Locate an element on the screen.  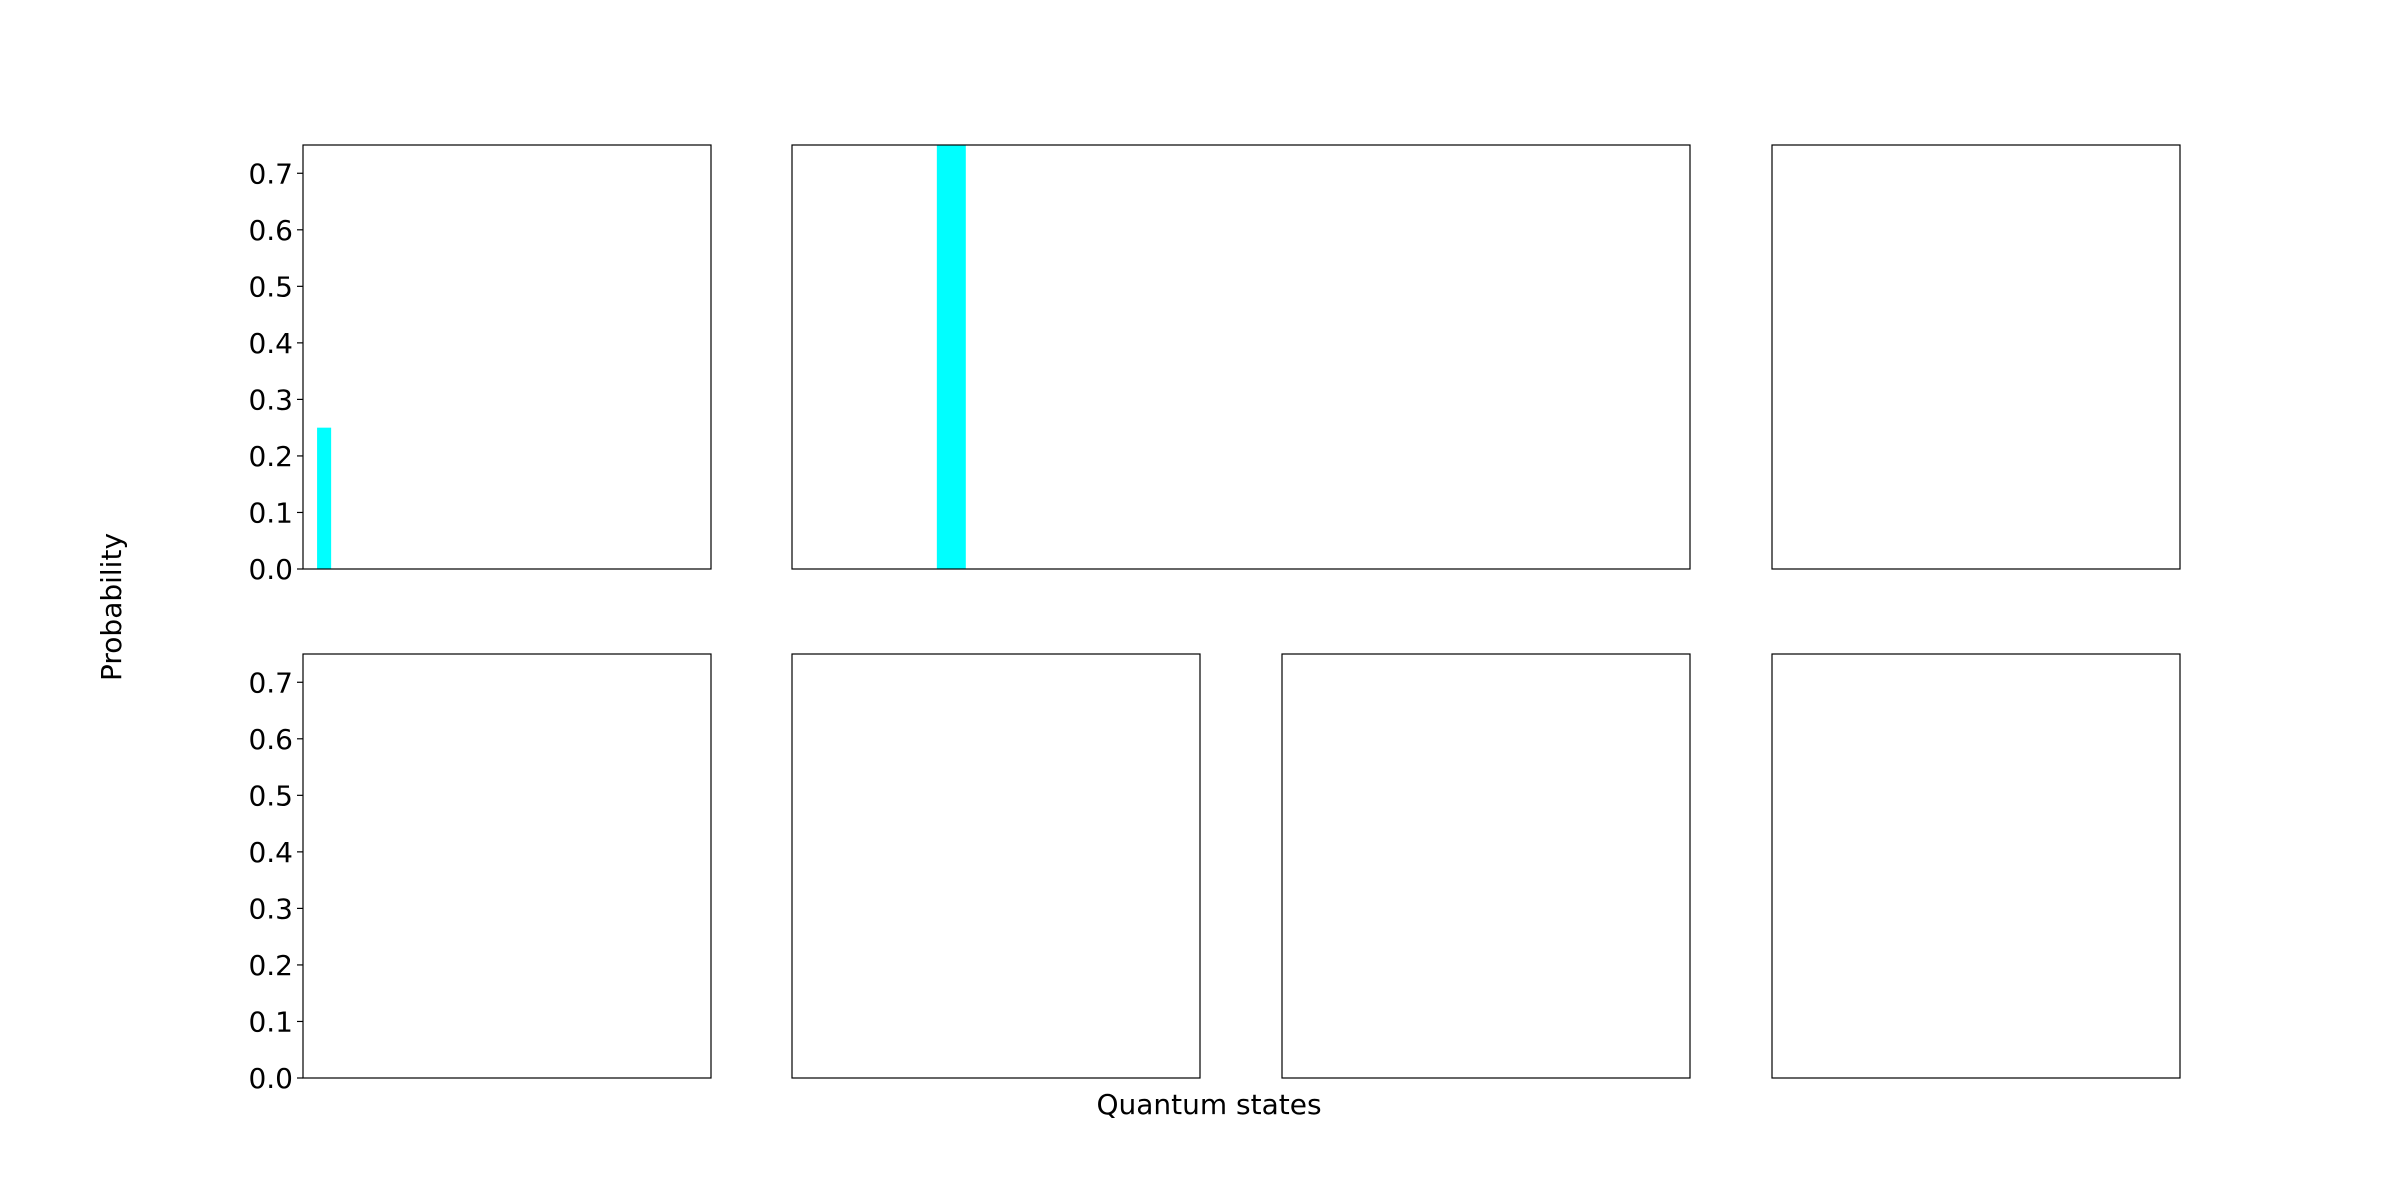
y-axis-label: Probability is located at coordinates (111, 607).